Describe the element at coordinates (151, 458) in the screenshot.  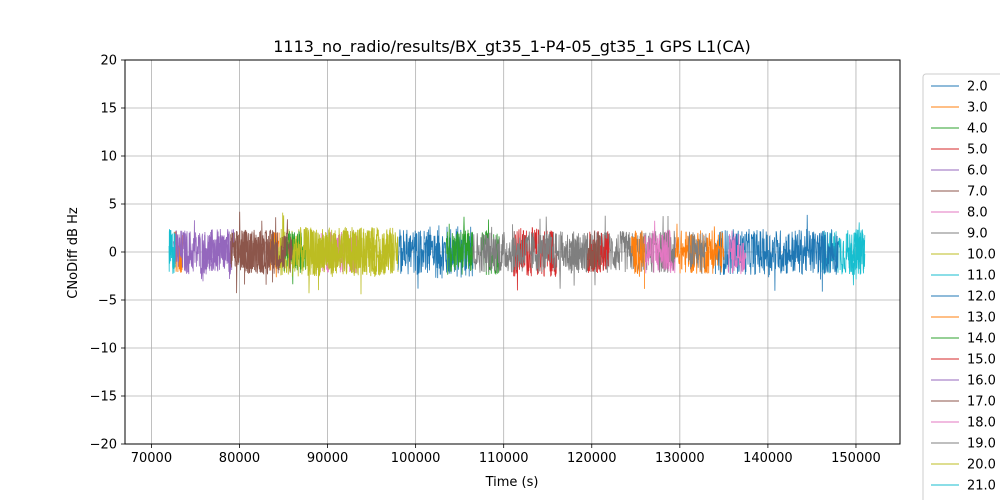
I see `x-tick-label: 70000` at that location.